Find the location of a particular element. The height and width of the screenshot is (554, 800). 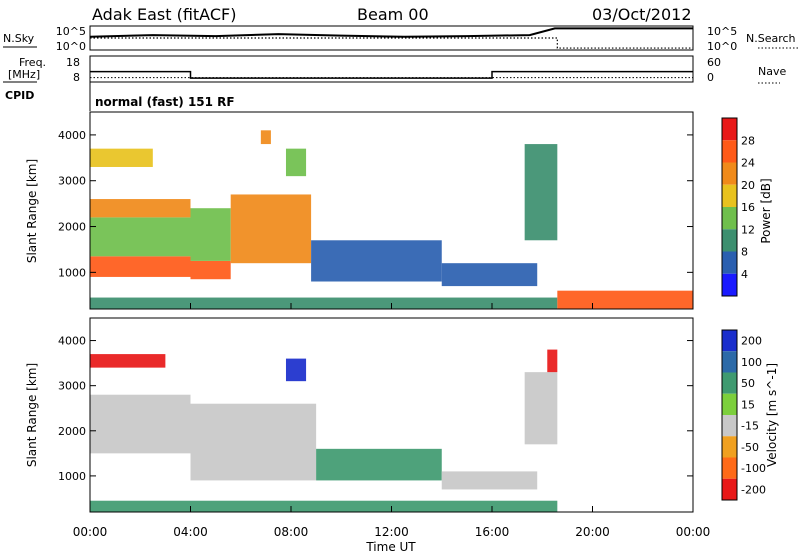

colorbar-tick-label: -50 is located at coordinates (750, 447).